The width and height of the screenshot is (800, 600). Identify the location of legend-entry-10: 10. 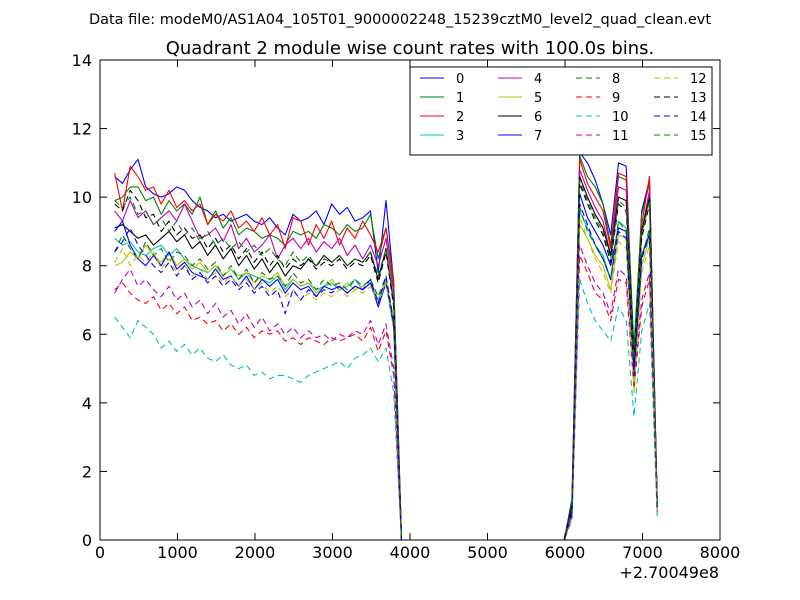
(602, 117).